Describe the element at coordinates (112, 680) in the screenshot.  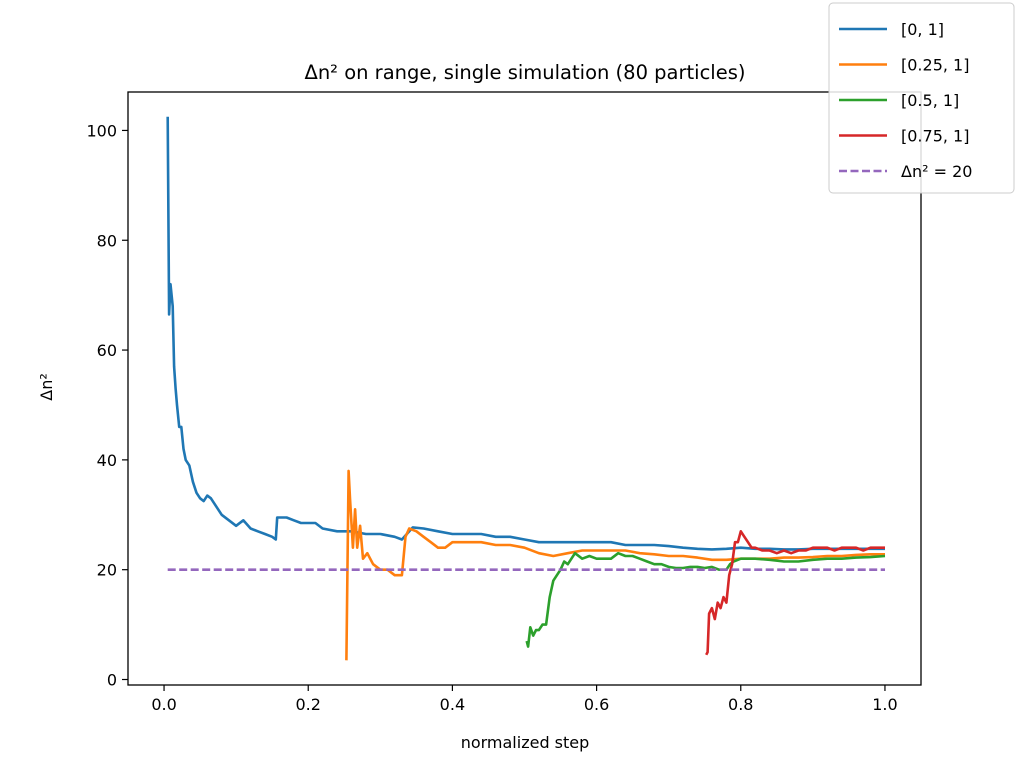
I see `y-tick-label: 0` at that location.